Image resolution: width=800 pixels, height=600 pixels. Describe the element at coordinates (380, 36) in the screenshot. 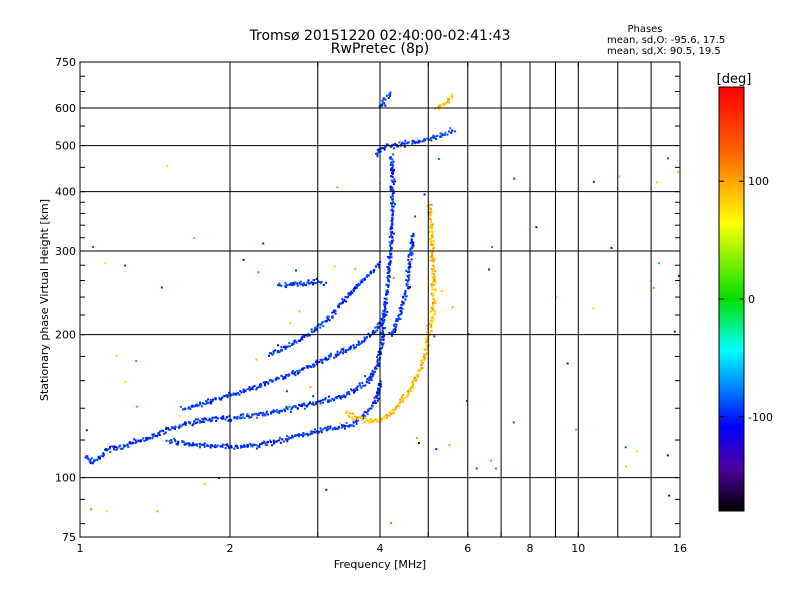

I see `chart-title: Tromsø 20151220 02:40:00-02:41:43` at that location.